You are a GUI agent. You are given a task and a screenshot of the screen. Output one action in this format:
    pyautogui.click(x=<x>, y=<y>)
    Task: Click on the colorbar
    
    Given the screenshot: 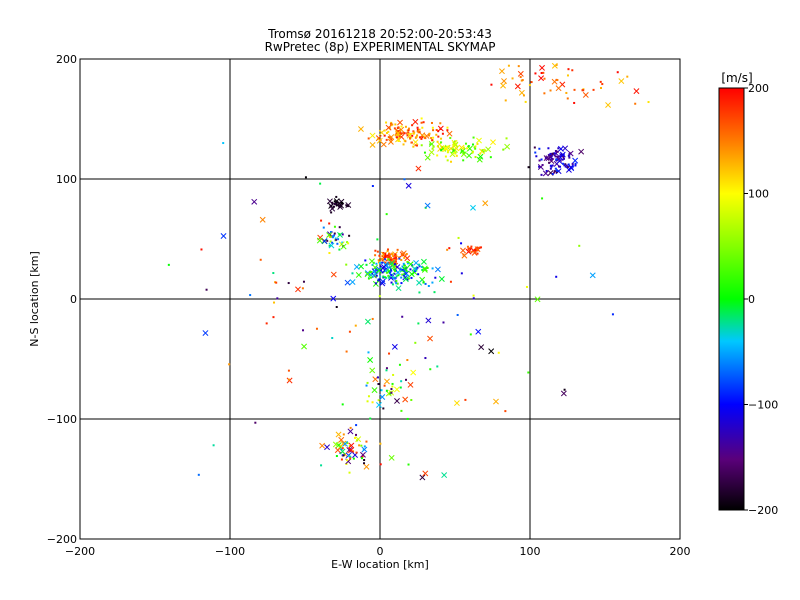 What is the action you would take?
    pyautogui.click(x=731, y=299)
    